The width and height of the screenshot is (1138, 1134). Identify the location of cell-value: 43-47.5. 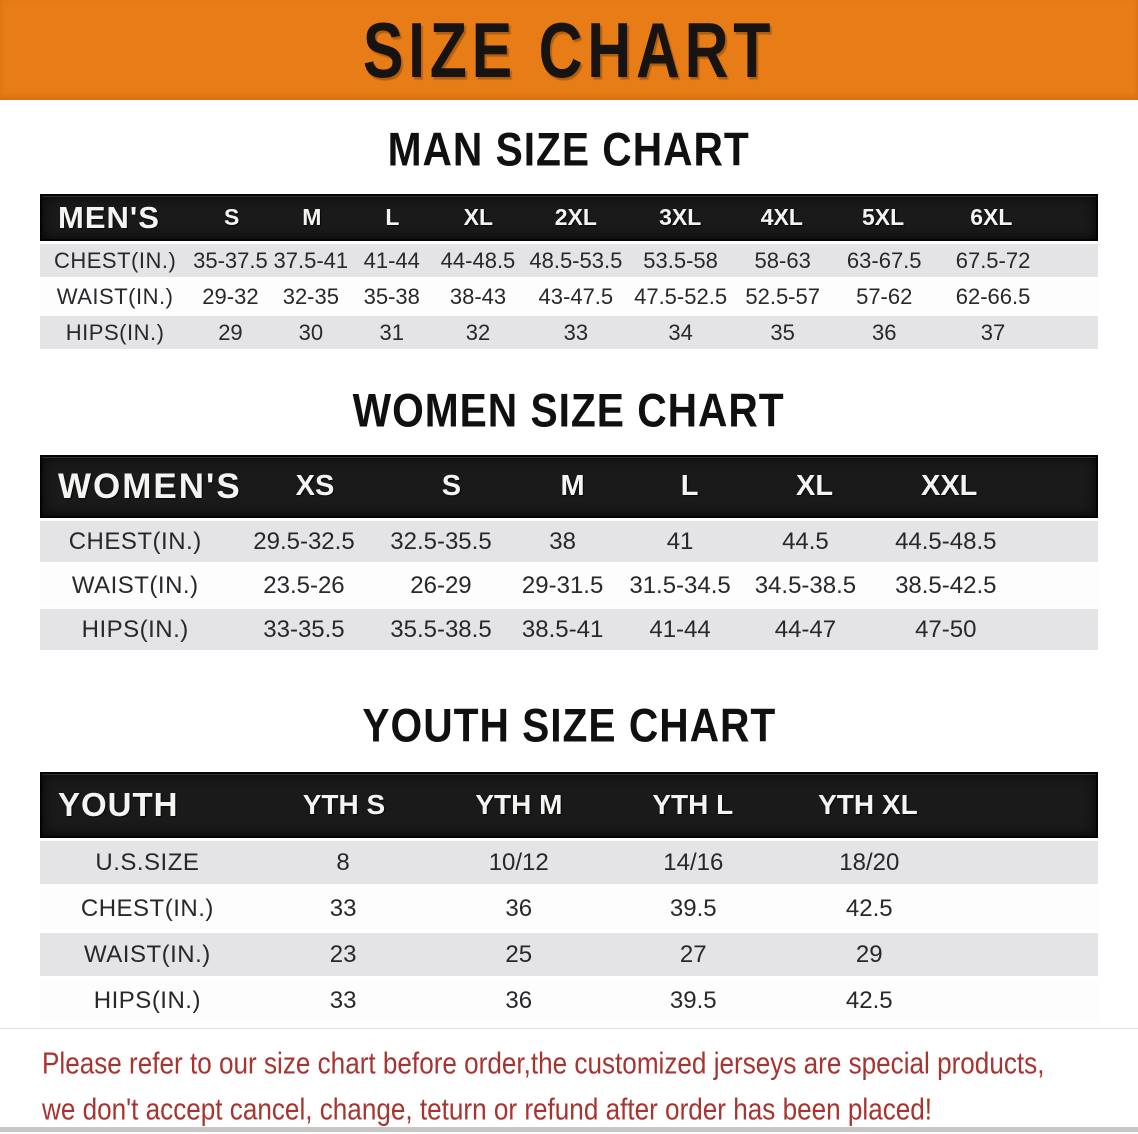
(576, 296).